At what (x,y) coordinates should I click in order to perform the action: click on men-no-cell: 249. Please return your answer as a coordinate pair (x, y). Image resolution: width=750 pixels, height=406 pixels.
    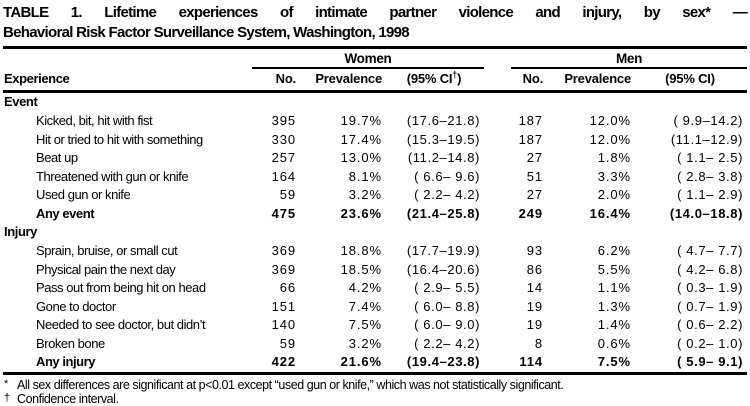
    Looking at the image, I should click on (530, 213).